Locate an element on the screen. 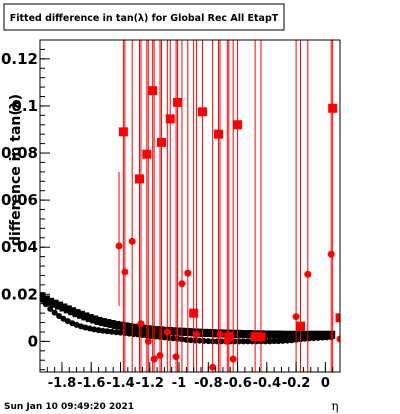 This screenshot has width=400, height=414. y-tick-label: 0.04 is located at coordinates (19, 247).